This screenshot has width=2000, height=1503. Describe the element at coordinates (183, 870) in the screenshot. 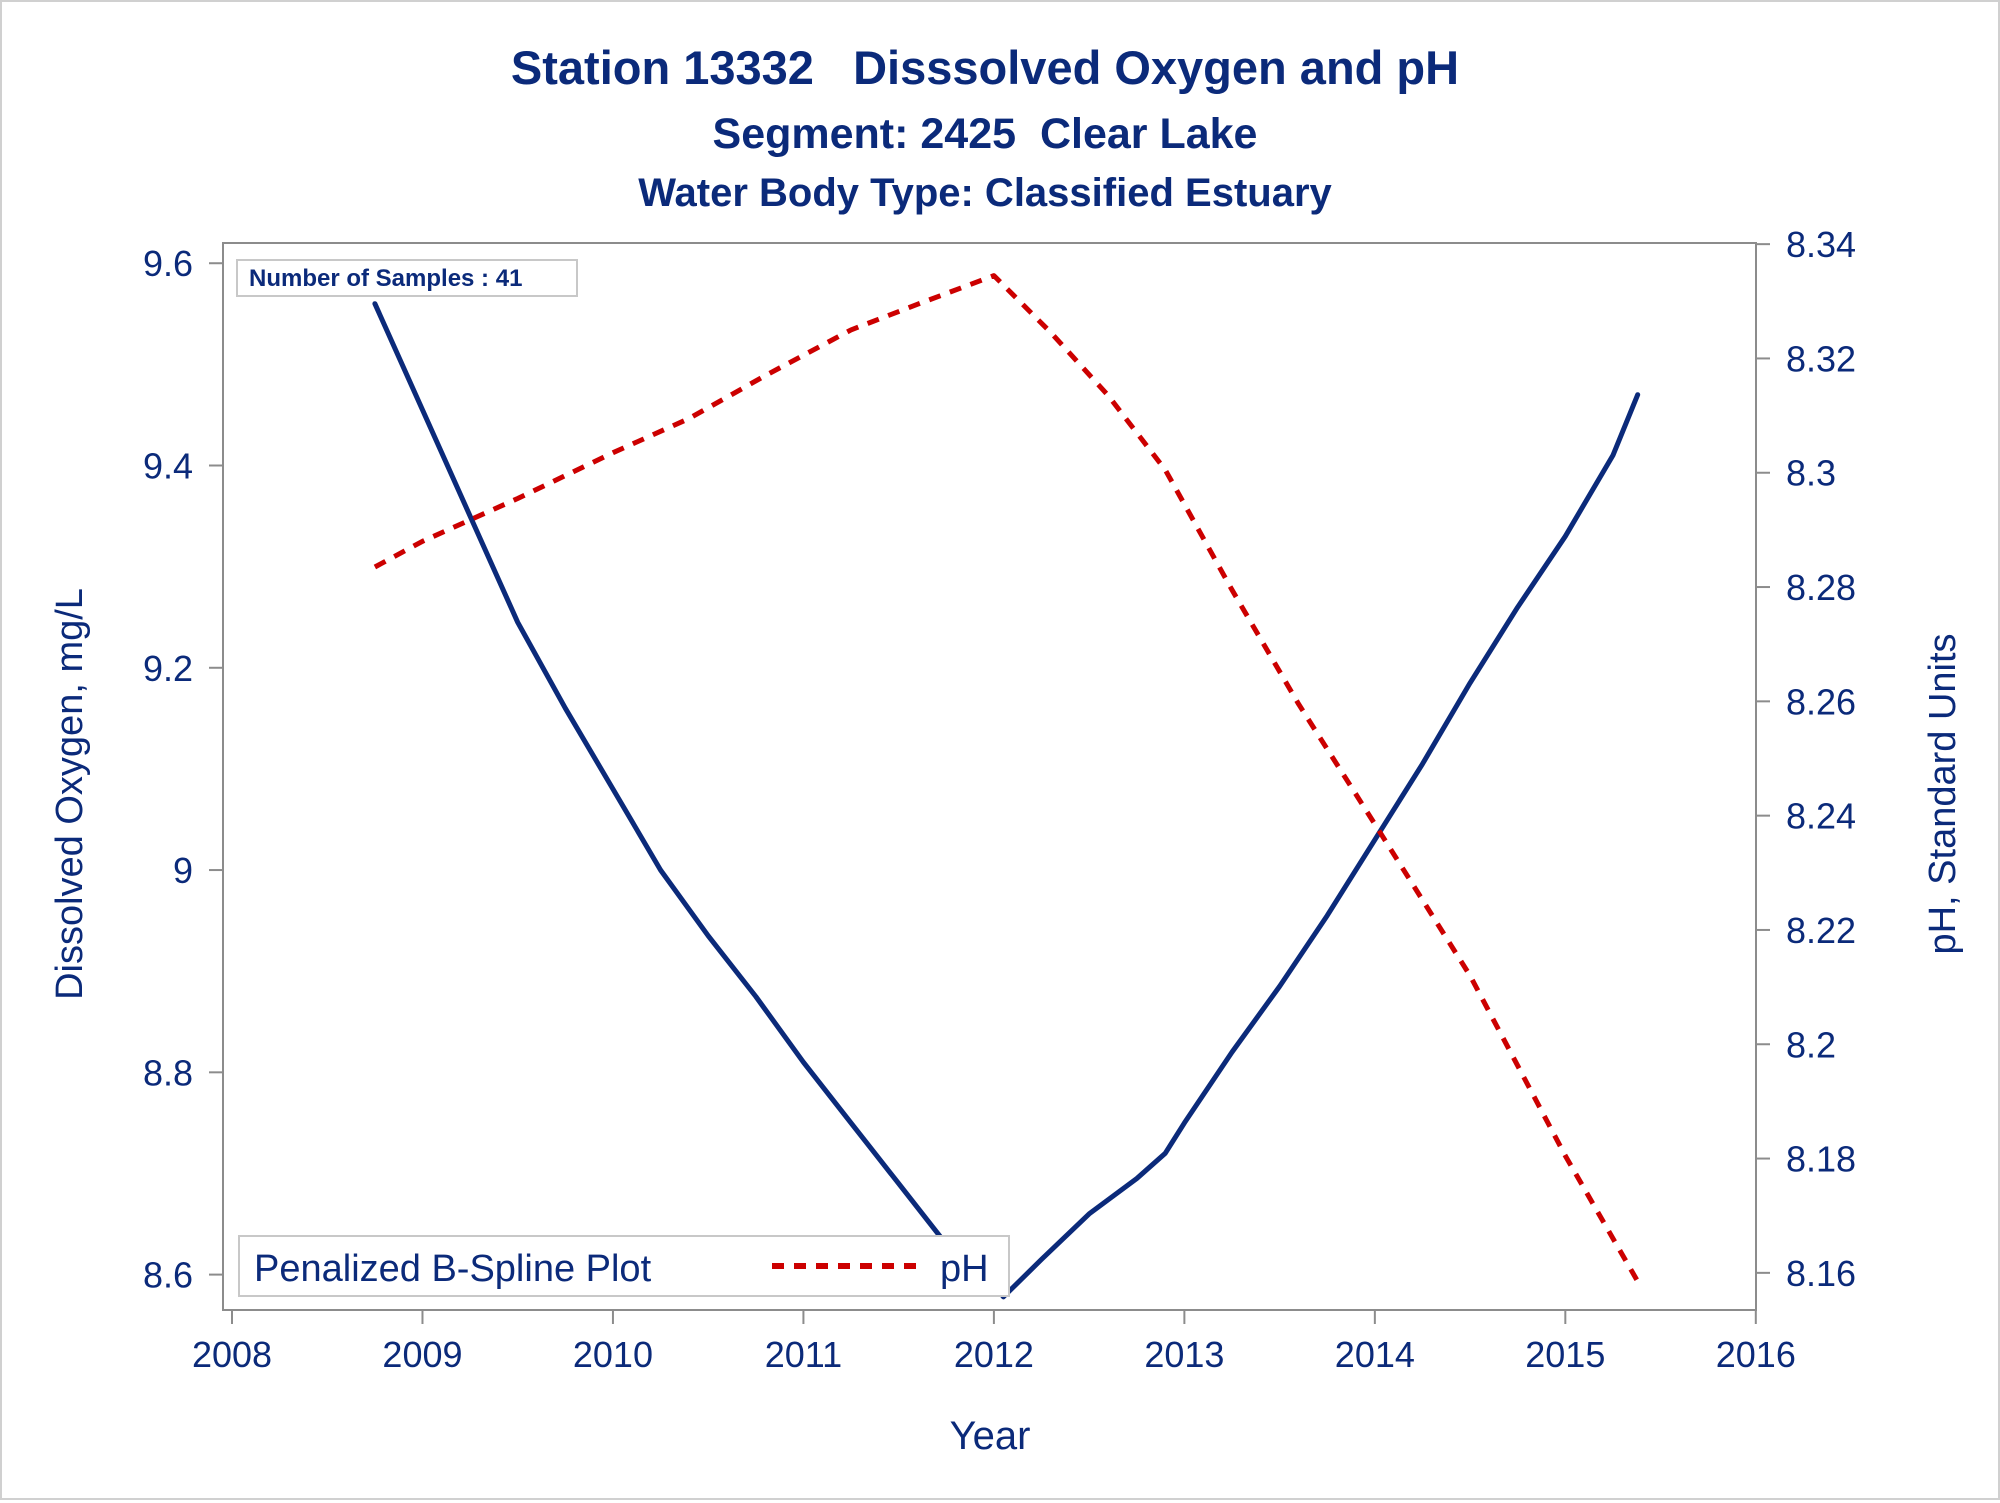

I see `y-tick-label: 9` at that location.